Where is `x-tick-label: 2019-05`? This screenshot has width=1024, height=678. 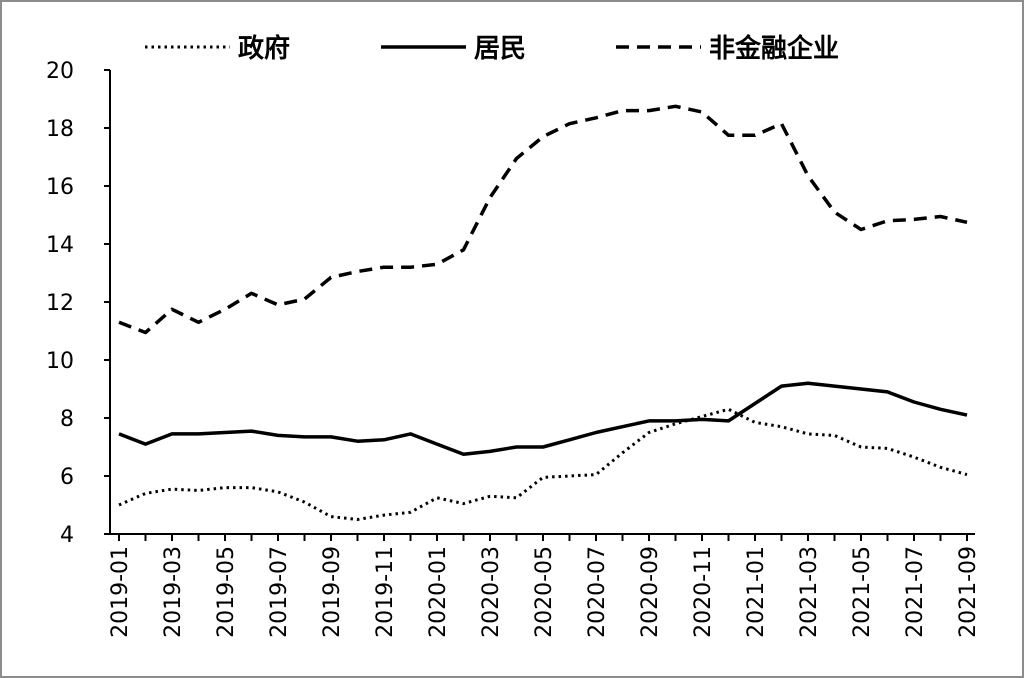
x-tick-label: 2019-05 is located at coordinates (226, 592).